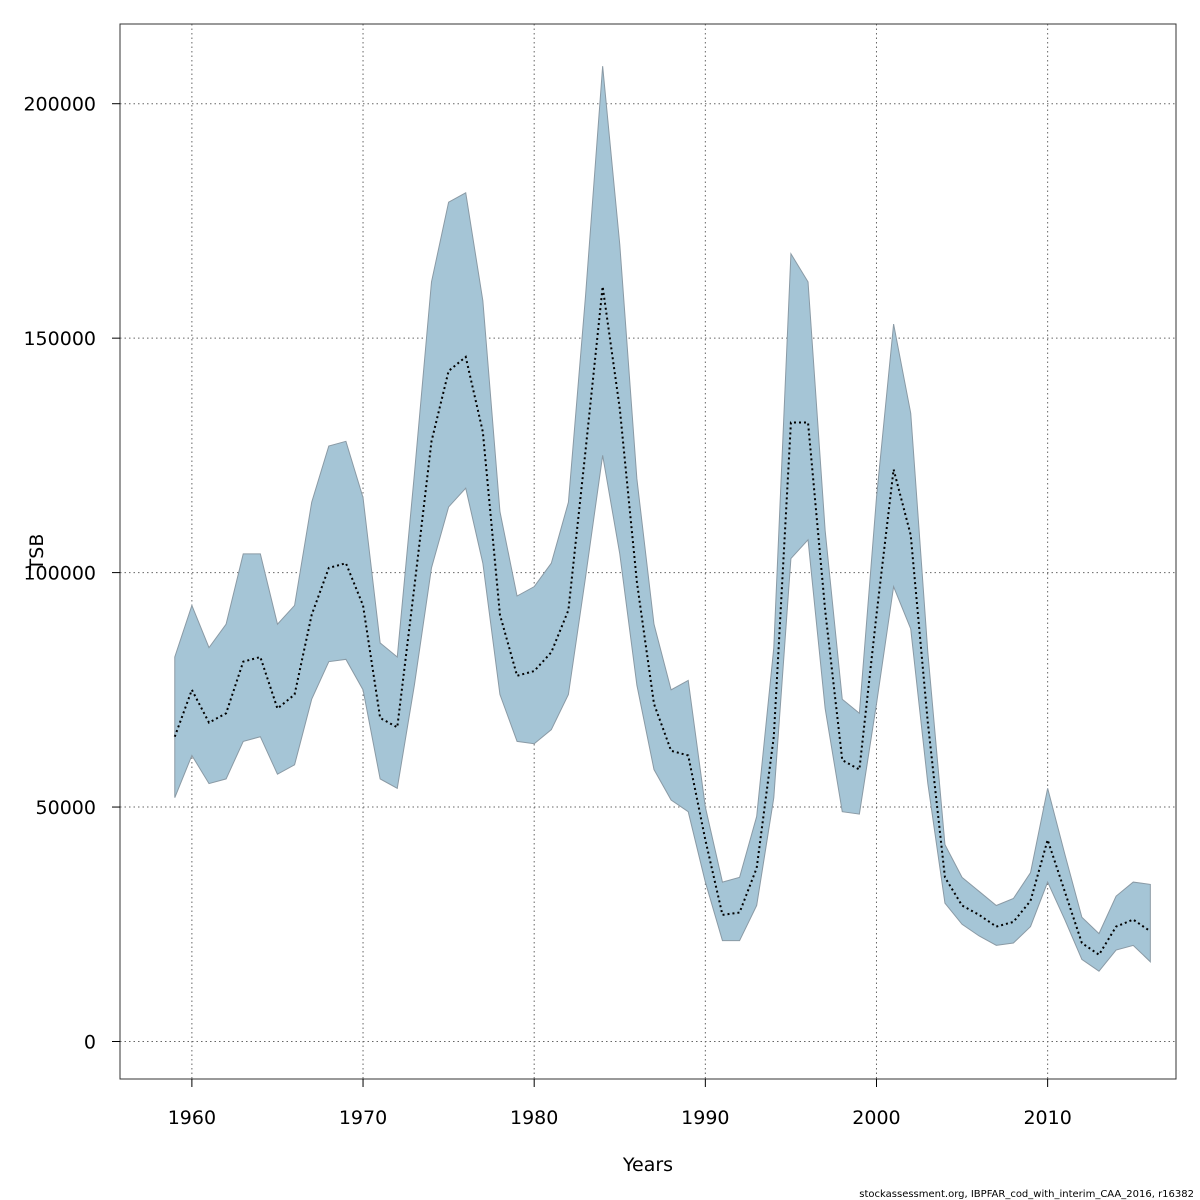  I want to click on x-tick-label: 1960, so click(192, 1118).